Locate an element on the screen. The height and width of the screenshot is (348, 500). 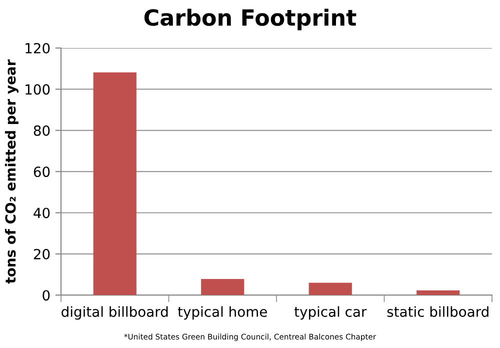
x-tick-label: digital billboard is located at coordinates (115, 313).